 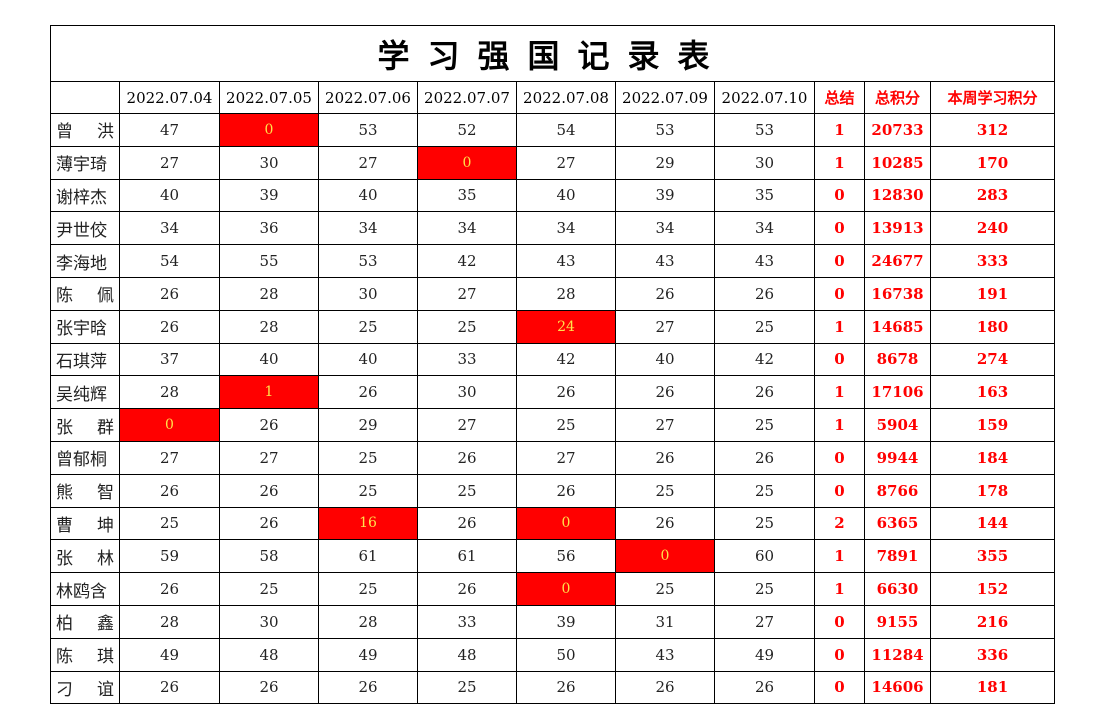 I want to click on total-cell: 9944, so click(x=897, y=457).